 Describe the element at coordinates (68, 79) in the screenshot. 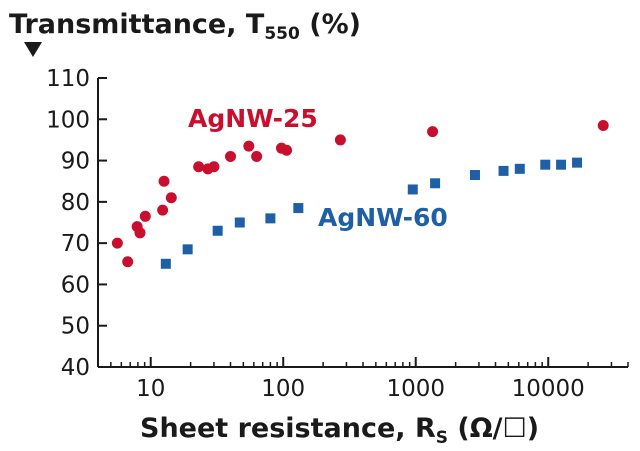

I see `y-tick-label: 110` at that location.